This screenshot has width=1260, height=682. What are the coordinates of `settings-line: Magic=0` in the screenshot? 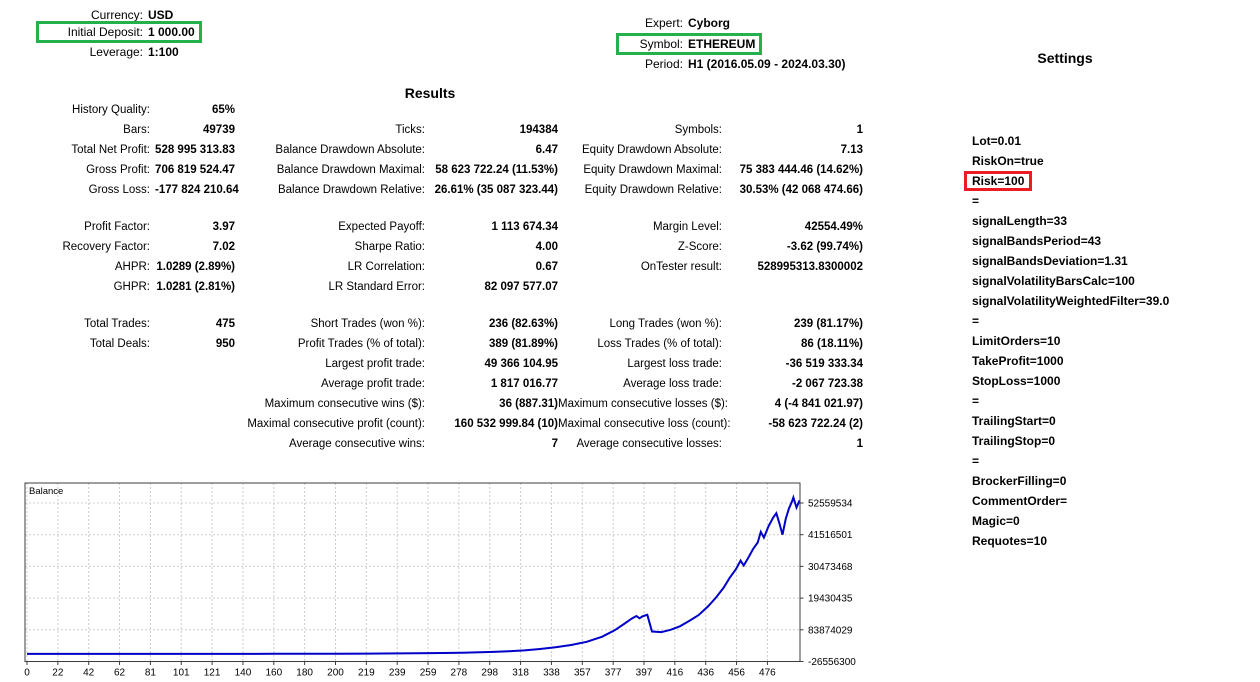 It's located at (996, 521).